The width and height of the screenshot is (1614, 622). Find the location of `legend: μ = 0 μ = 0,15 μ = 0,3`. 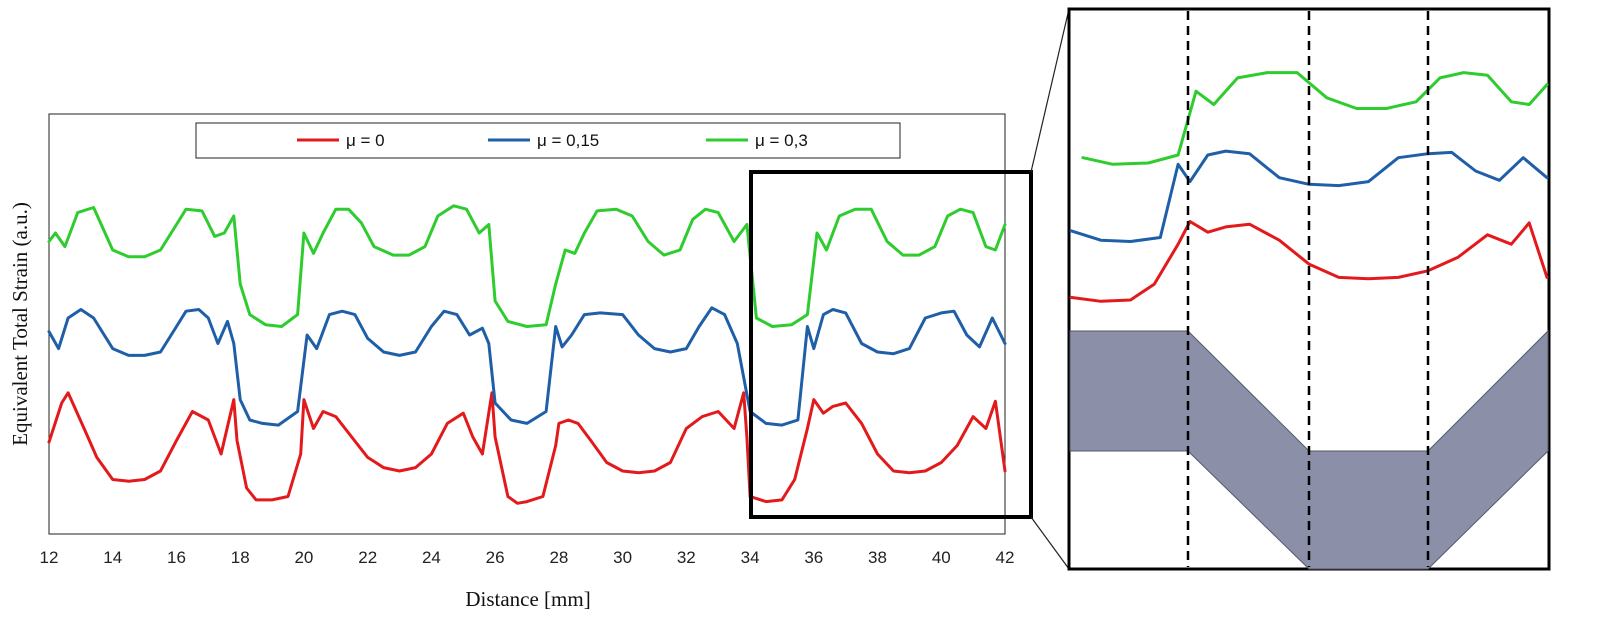

legend: μ = 0 μ = 0,15 μ = 0,3 is located at coordinates (548, 140).